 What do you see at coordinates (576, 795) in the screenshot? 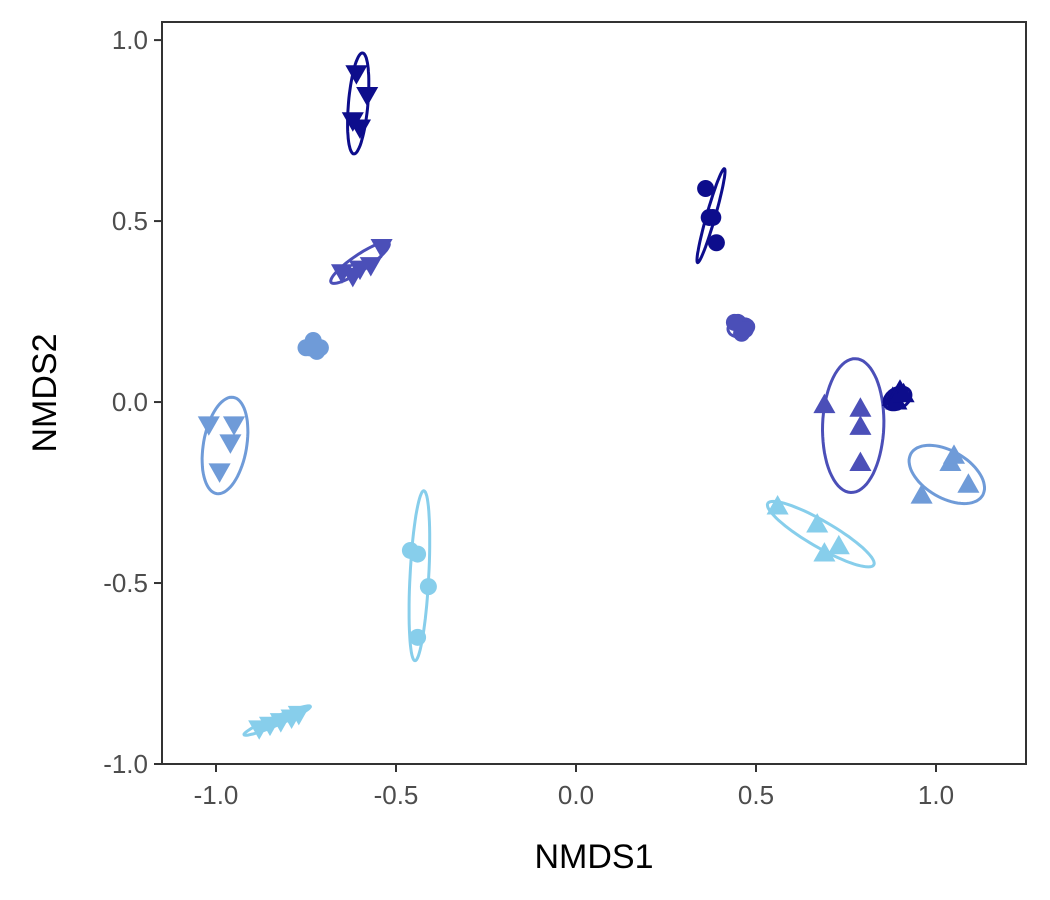
I see `x-tick-label: 0.0` at bounding box center [576, 795].